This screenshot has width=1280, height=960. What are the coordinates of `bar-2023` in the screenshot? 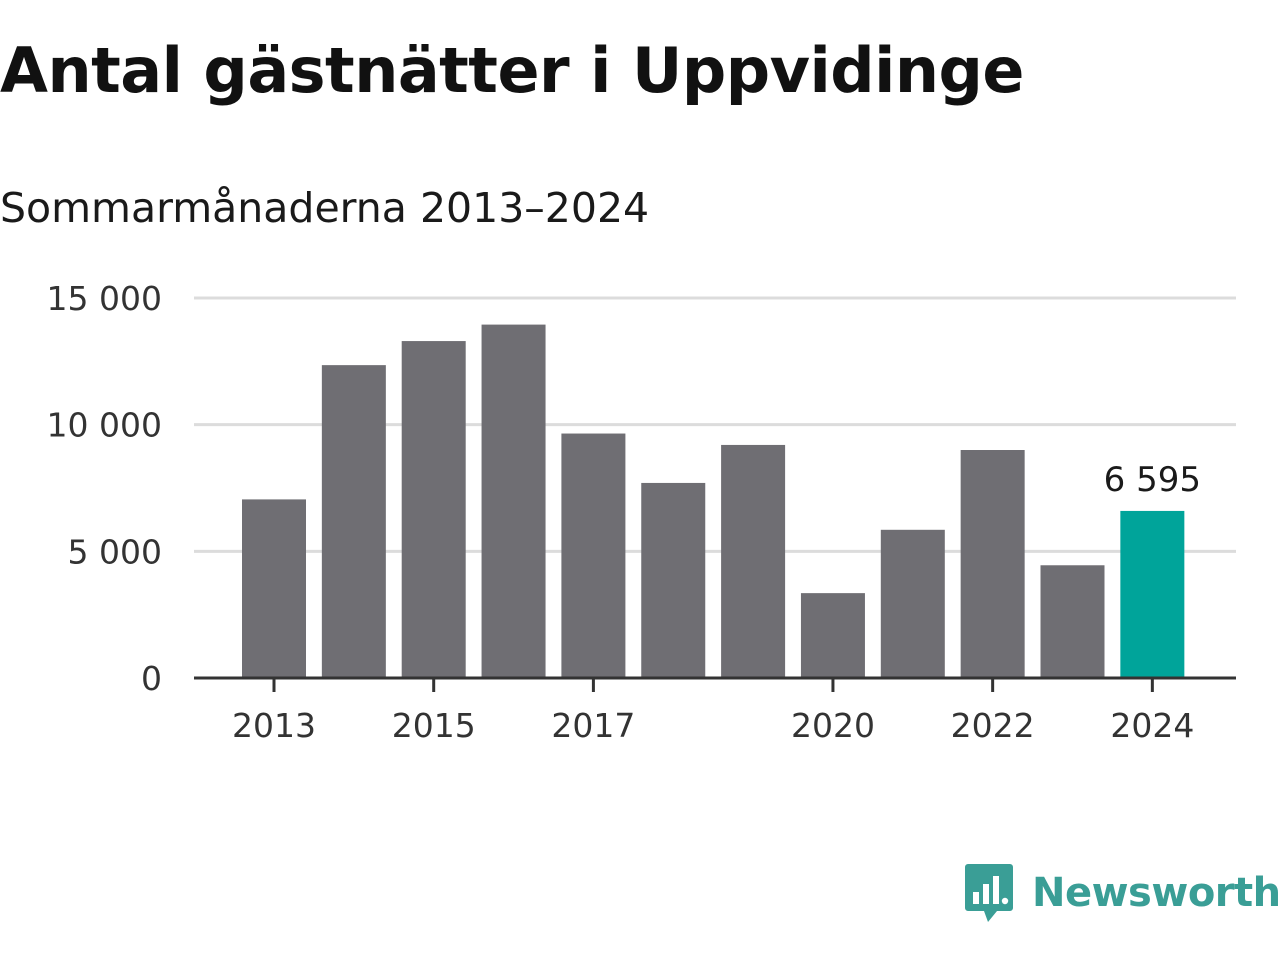 It's located at (1072, 621).